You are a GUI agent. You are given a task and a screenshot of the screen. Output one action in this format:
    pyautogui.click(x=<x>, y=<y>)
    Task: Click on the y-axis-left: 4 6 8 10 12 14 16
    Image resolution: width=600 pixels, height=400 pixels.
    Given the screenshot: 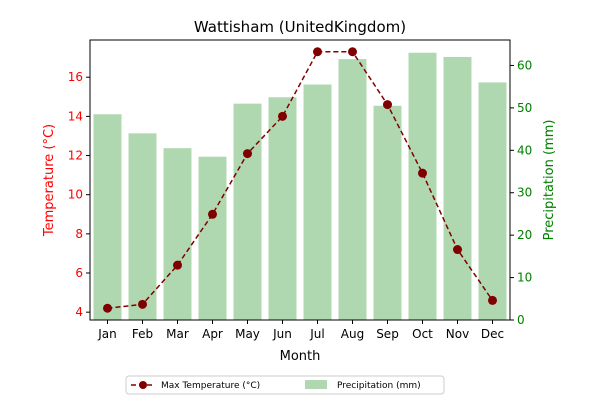 What is the action you would take?
    pyautogui.click(x=79, y=194)
    